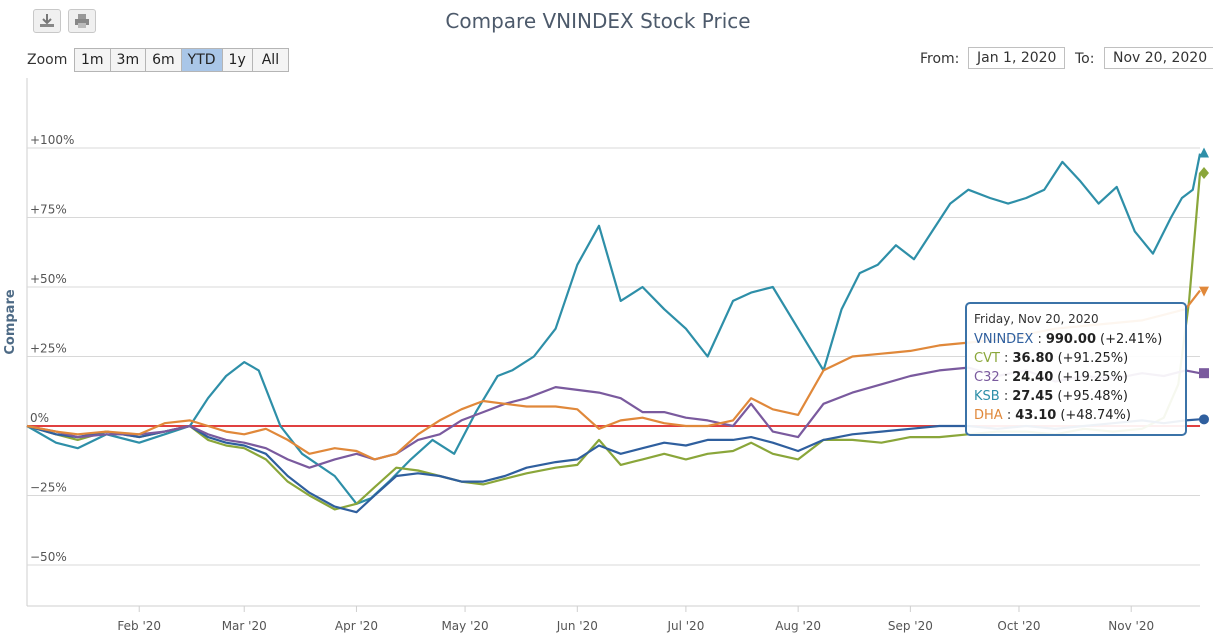 The width and height of the screenshot is (1213, 636). What do you see at coordinates (202, 60) in the screenshot?
I see `zoom-ytd-button: YTD` at bounding box center [202, 60].